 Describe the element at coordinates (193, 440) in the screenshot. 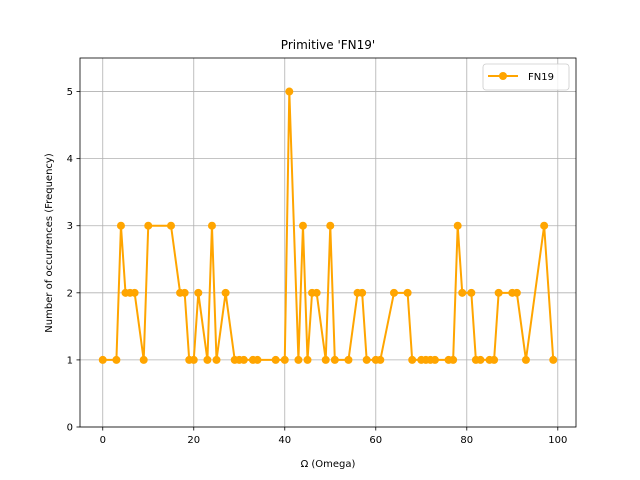

I see `x-tick-label: 20` at that location.